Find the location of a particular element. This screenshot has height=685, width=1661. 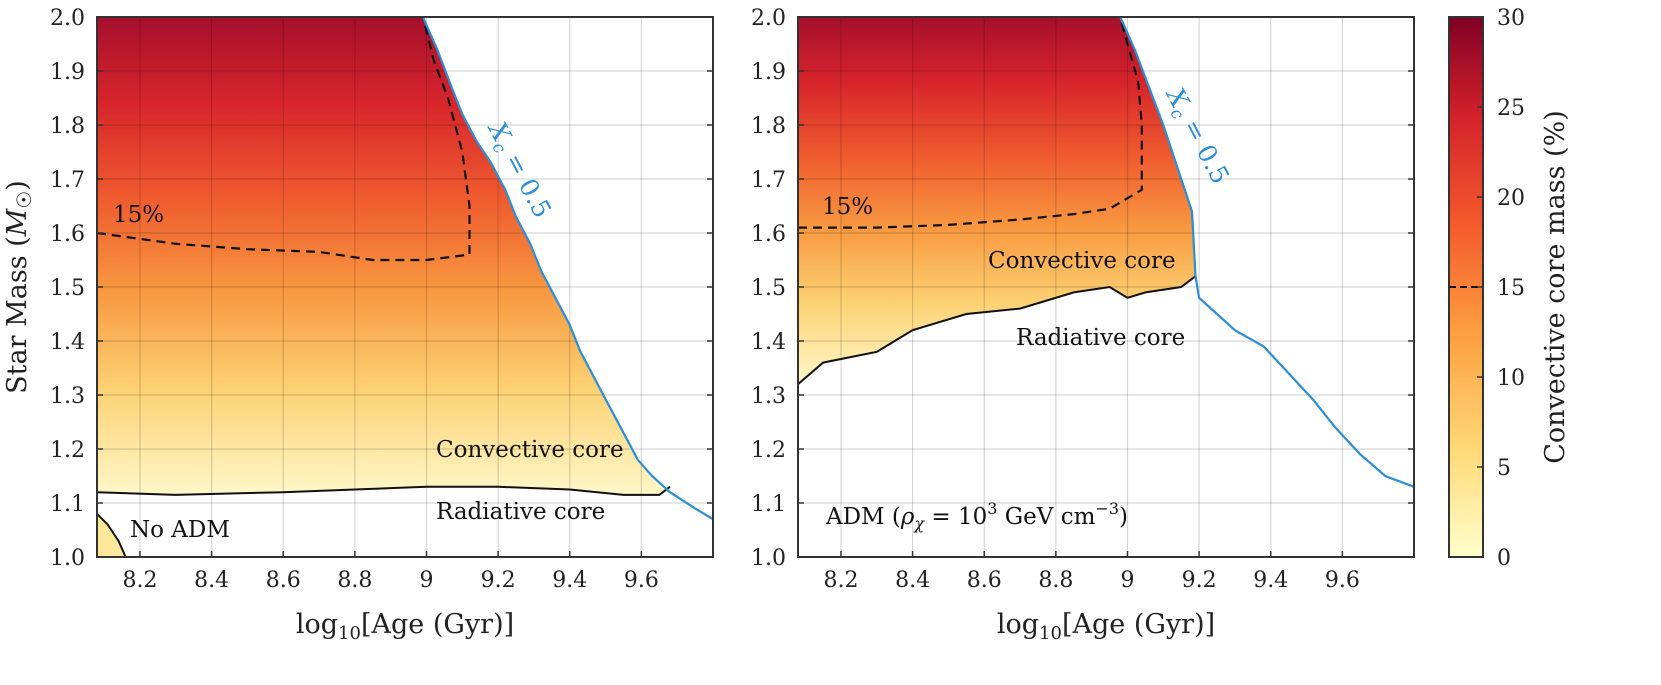

colorbar-tick-label: 5 is located at coordinates (1504, 468).